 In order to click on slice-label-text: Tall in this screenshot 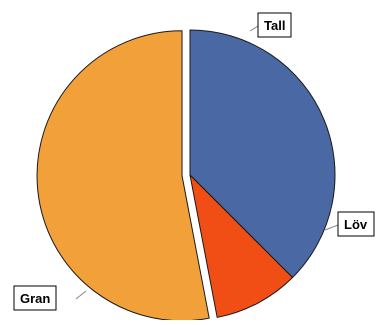, I will do `click(274, 25)`.